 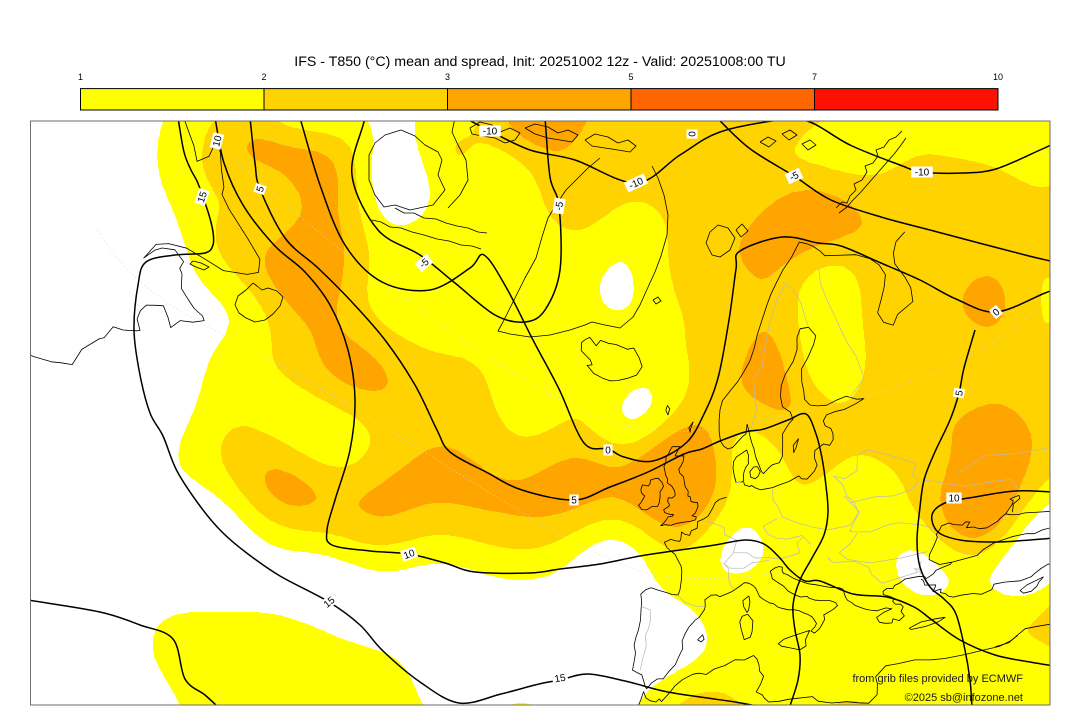 What do you see at coordinates (937, 679) in the screenshot?
I see `svg-text:from grib files provided by EC: from grib files provided by ECMWF` at bounding box center [937, 679].